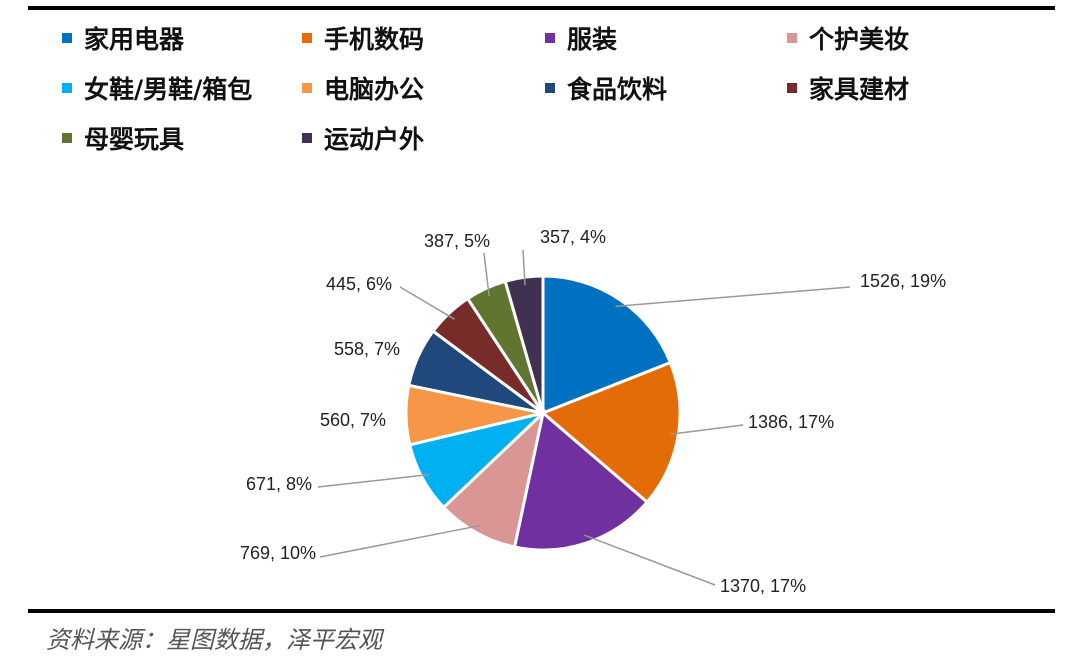 Image resolution: width=1080 pixels, height=664 pixels. Describe the element at coordinates (617, 89) in the screenshot. I see `legend-label: 食品饮料` at that location.